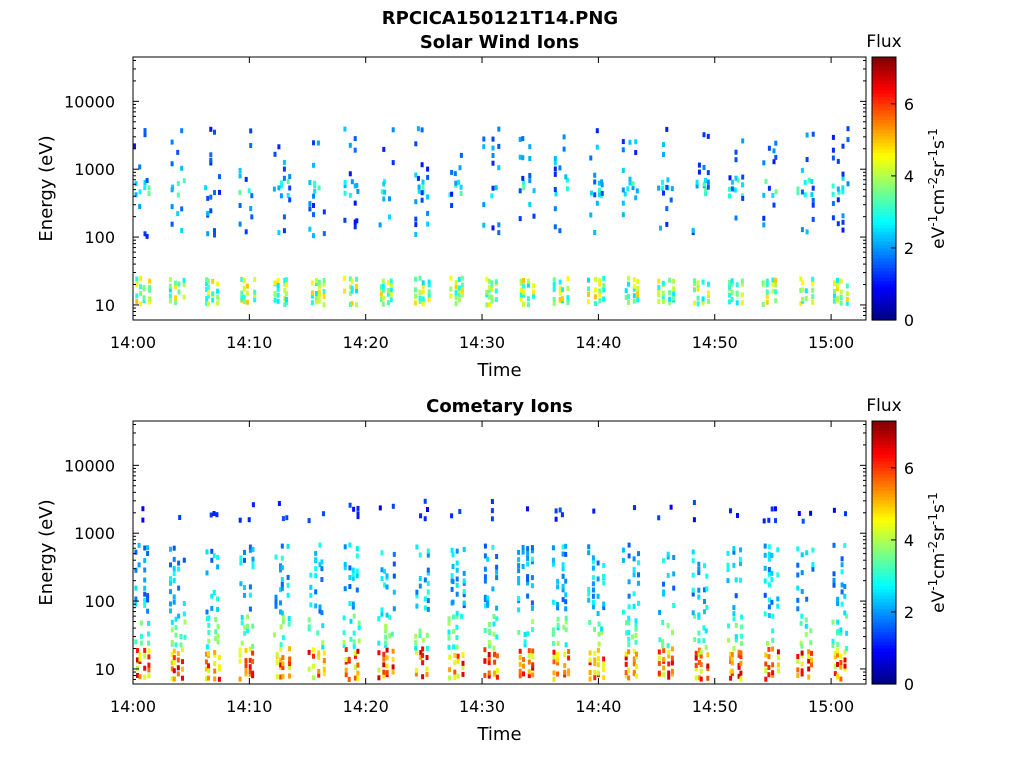 Image resolution: width=1024 pixels, height=768 pixels. Describe the element at coordinates (500, 18) in the screenshot. I see `figure-title: RPCICA150121T14.PNG` at that location.